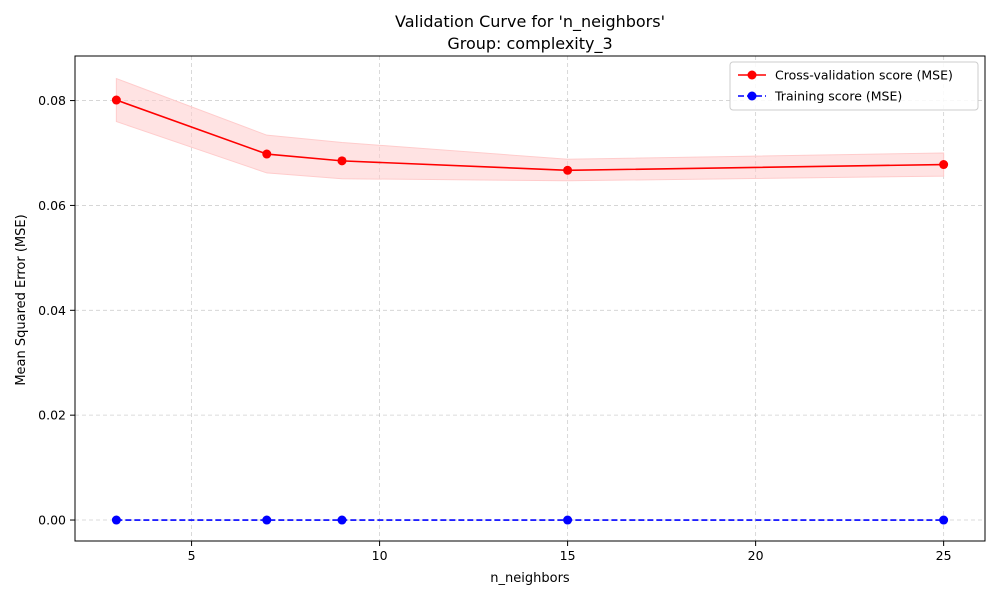 The image size is (1000, 600). I want to click on legend-marker-train, so click(752, 96).